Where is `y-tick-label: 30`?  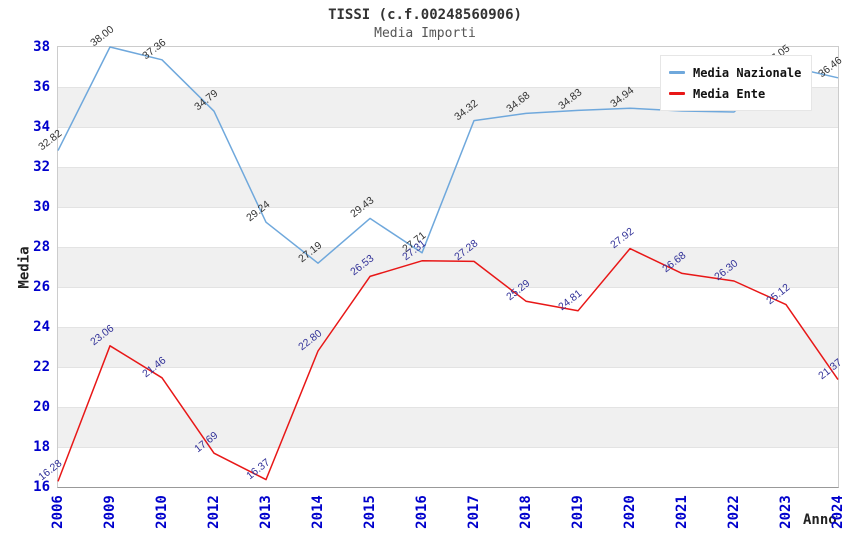 y-tick-label: 30 is located at coordinates (41, 207).